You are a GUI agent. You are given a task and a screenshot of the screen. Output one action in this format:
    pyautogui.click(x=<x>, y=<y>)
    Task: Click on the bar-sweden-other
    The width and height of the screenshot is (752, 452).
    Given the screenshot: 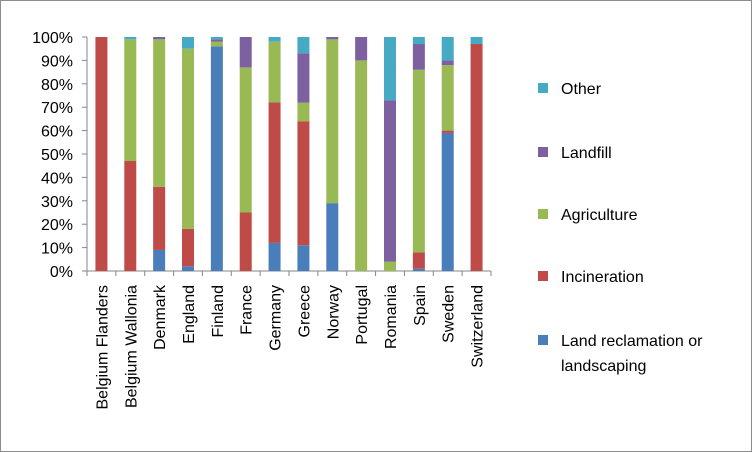 What is the action you would take?
    pyautogui.click(x=447, y=49)
    